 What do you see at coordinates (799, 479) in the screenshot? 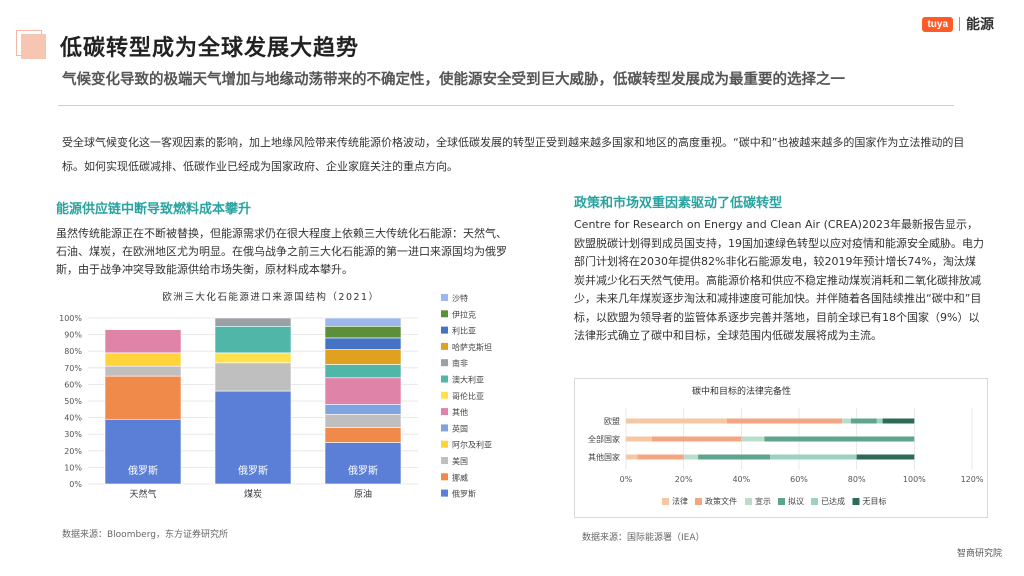
I see `chart2-xtick: 60%` at bounding box center [799, 479].